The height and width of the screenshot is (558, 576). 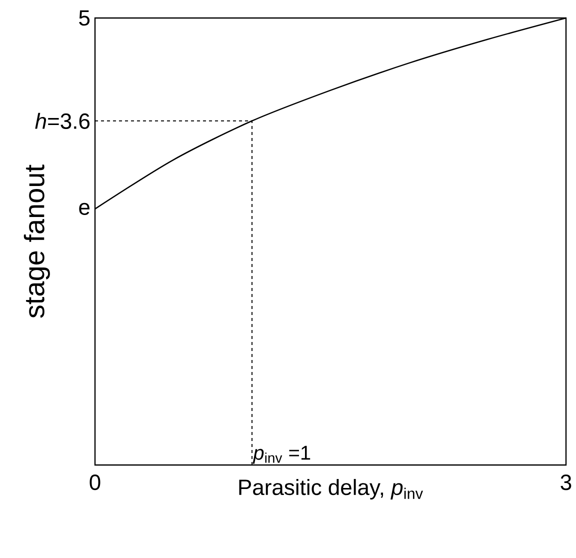 What do you see at coordinates (62, 120) in the screenshot?
I see `y-tick-label: h=3.6` at bounding box center [62, 120].